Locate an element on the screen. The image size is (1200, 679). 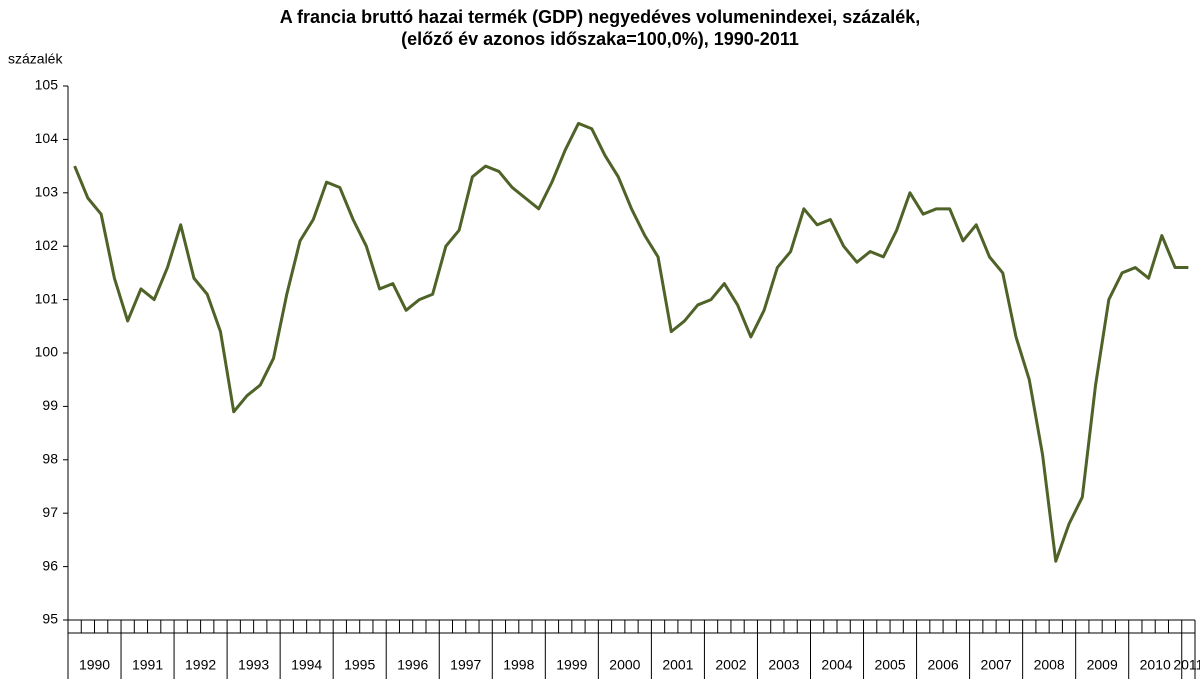
y-tick-label: 97 is located at coordinates (50, 512).